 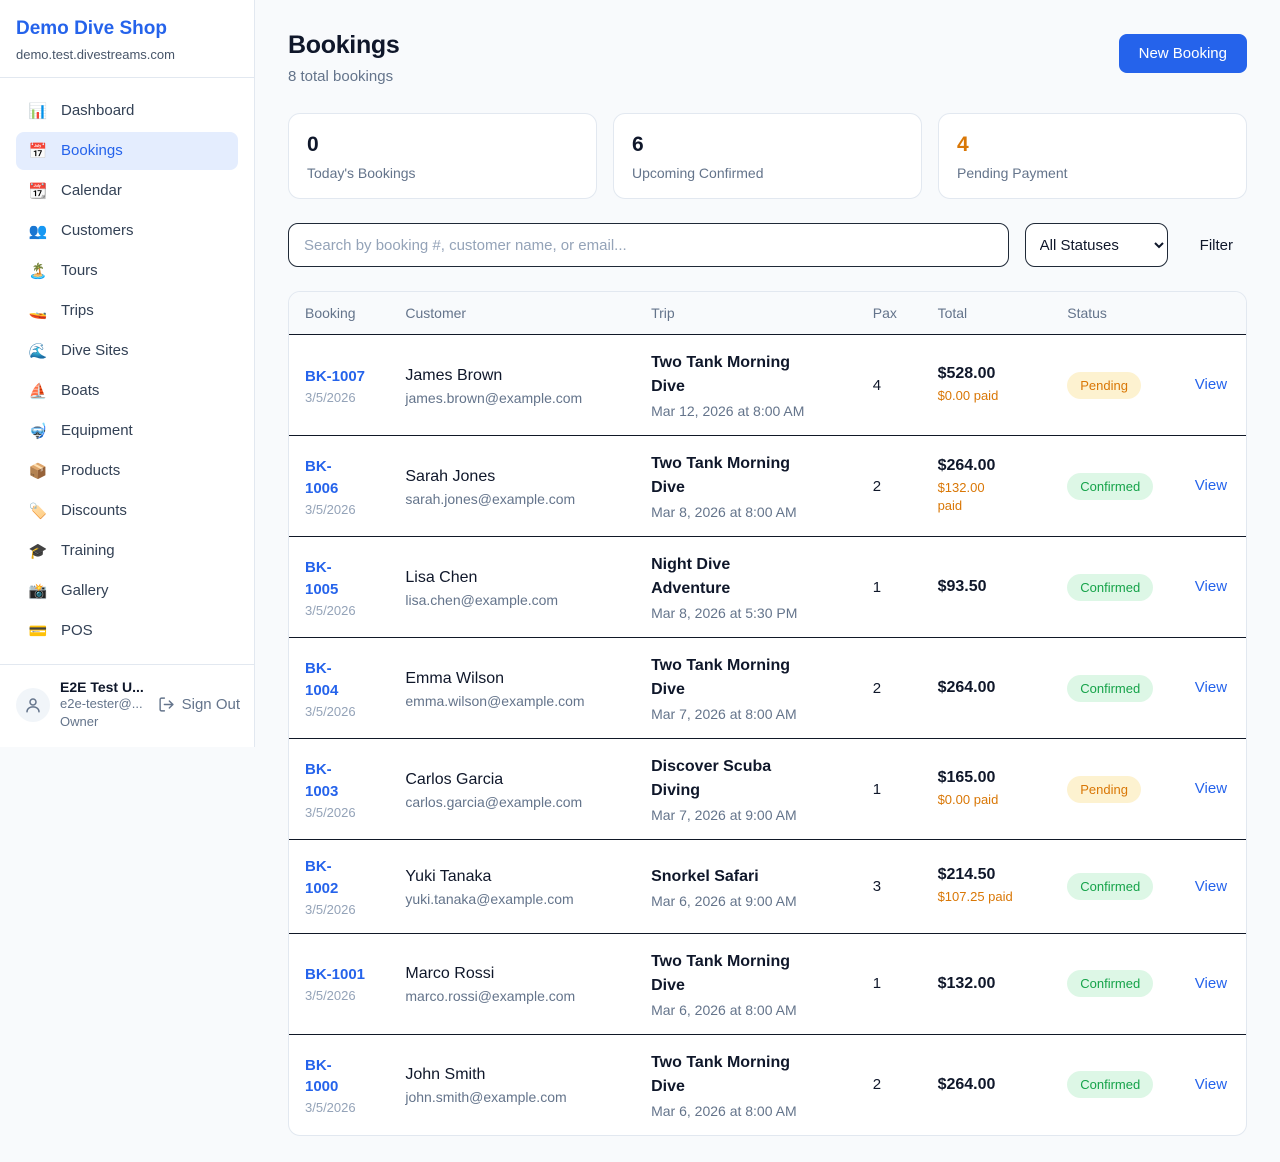 I want to click on customer-name: Emma Wilson, so click(x=455, y=678).